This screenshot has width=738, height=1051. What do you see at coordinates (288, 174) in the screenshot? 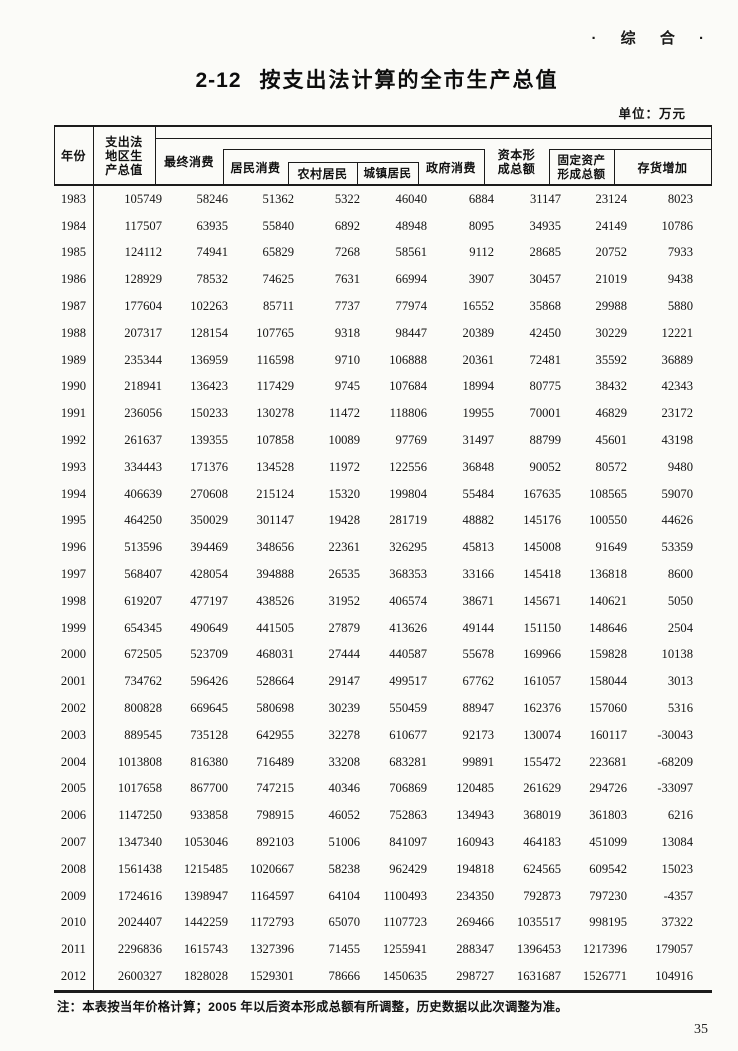
I see `rural-left-divider` at bounding box center [288, 174].